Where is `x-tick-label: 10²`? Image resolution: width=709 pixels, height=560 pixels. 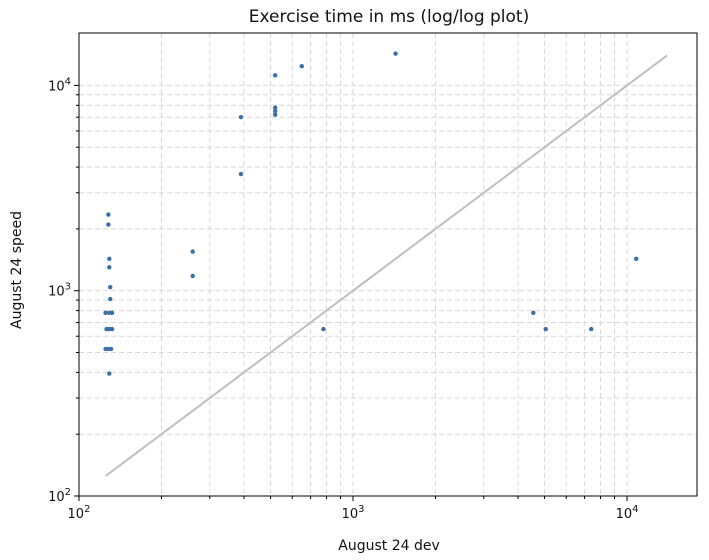 x-tick-label: 10² is located at coordinates (79, 513).